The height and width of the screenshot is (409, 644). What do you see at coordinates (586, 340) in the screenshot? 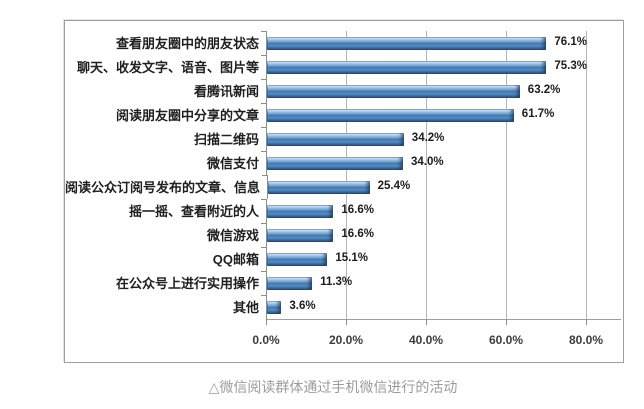
I see `axis-tick-label: 80.0%` at bounding box center [586, 340].